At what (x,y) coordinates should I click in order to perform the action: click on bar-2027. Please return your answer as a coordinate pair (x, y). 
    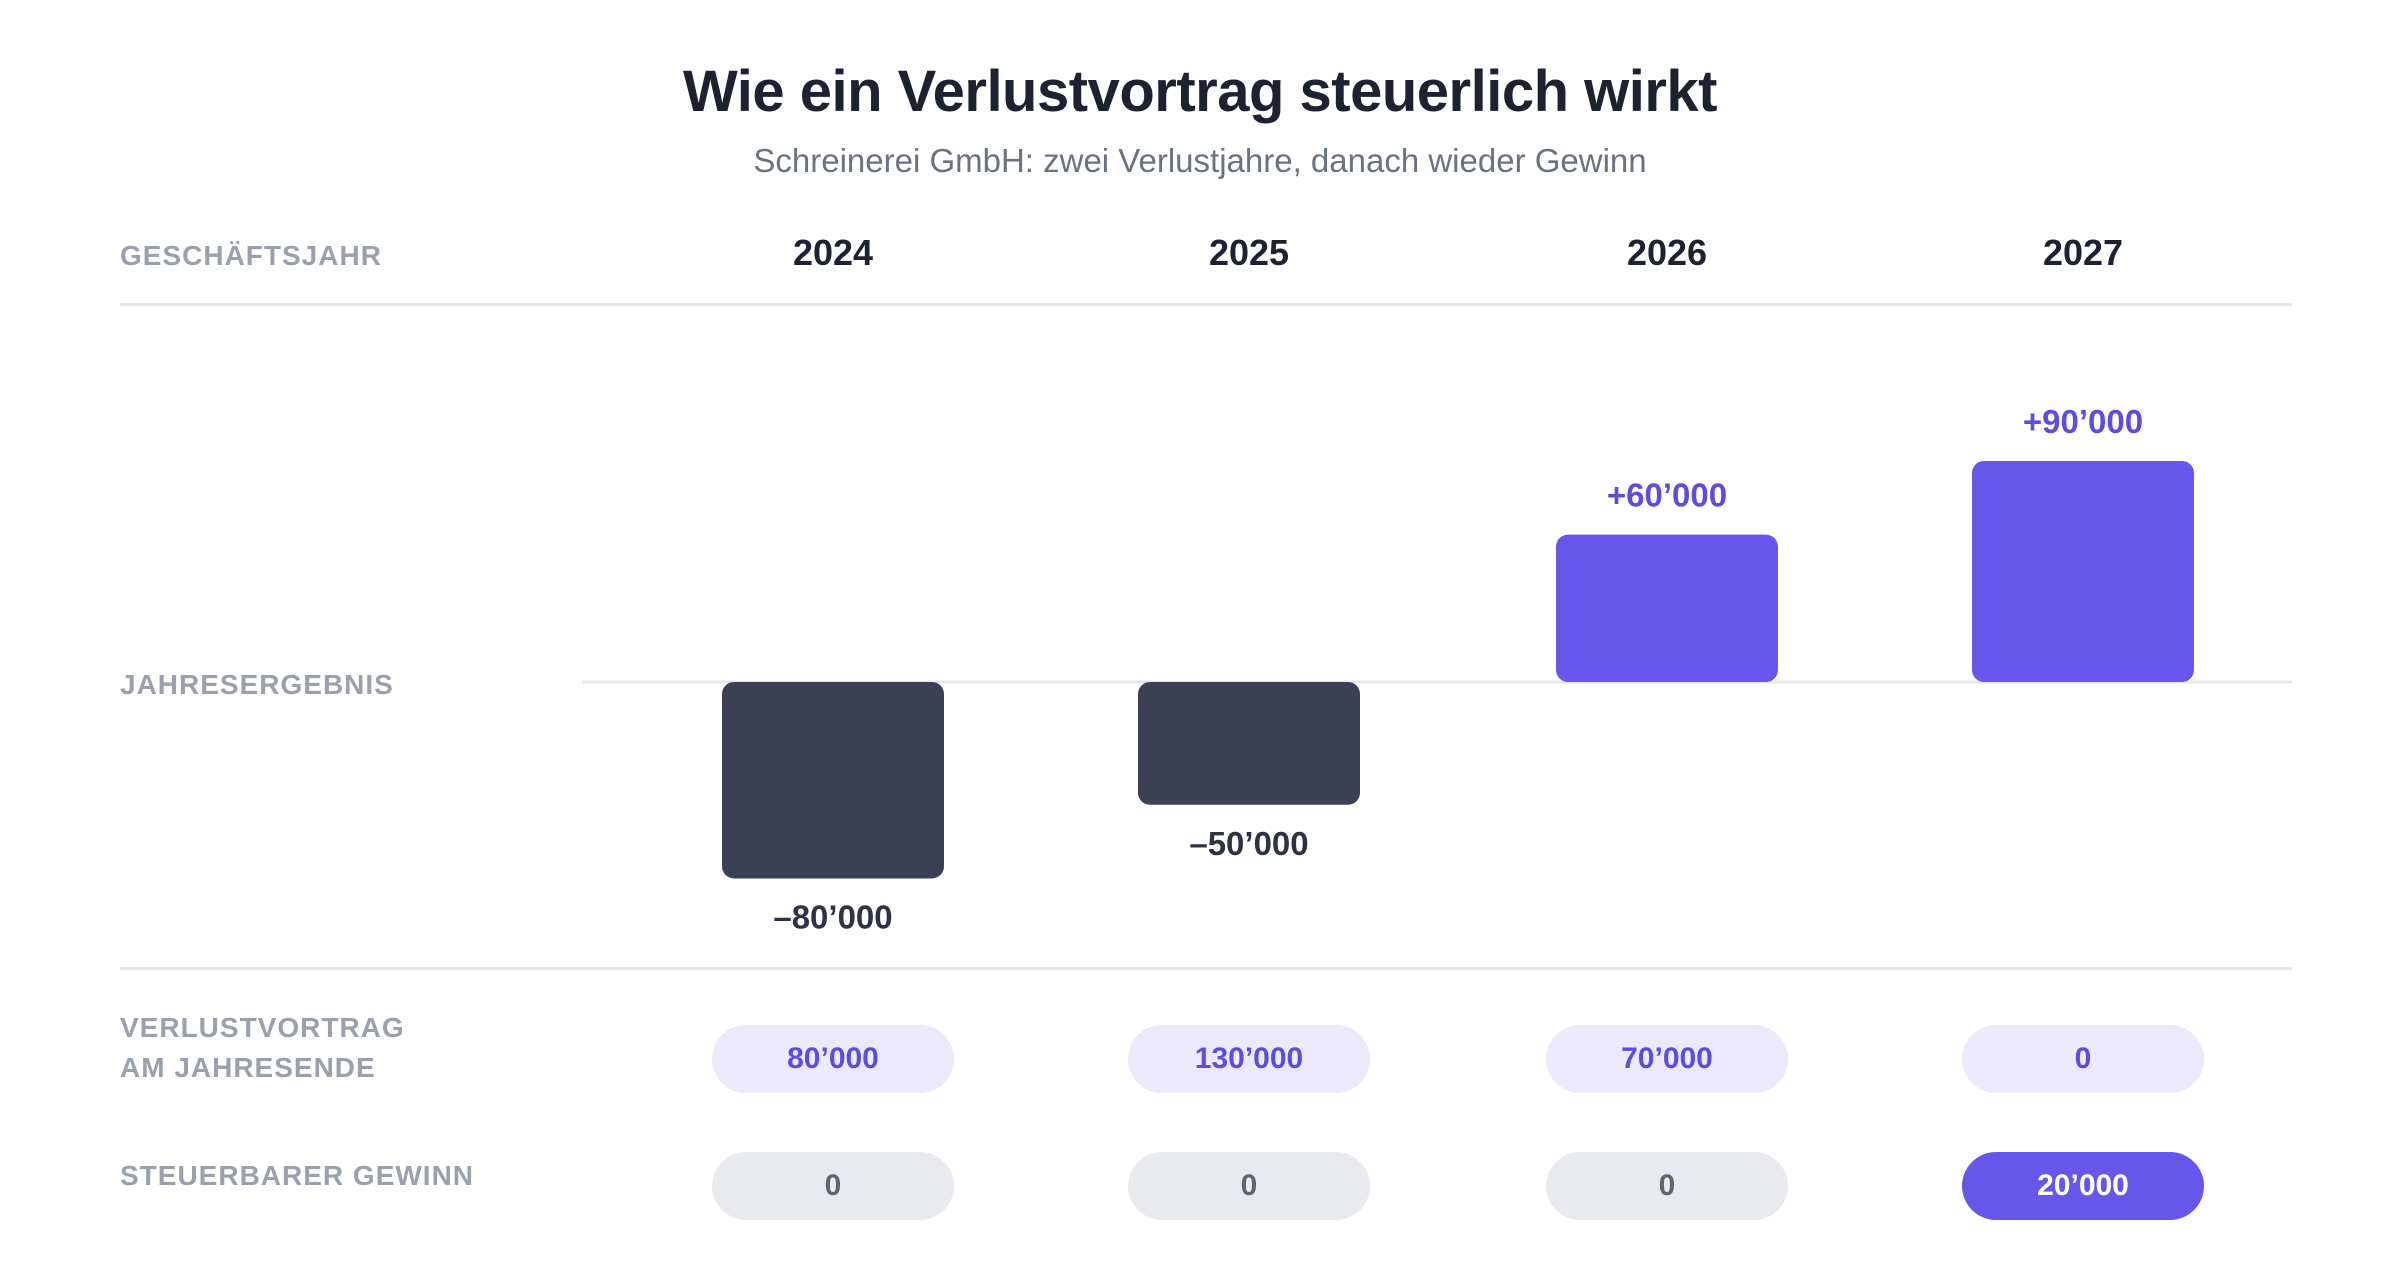
    Looking at the image, I should click on (2083, 571).